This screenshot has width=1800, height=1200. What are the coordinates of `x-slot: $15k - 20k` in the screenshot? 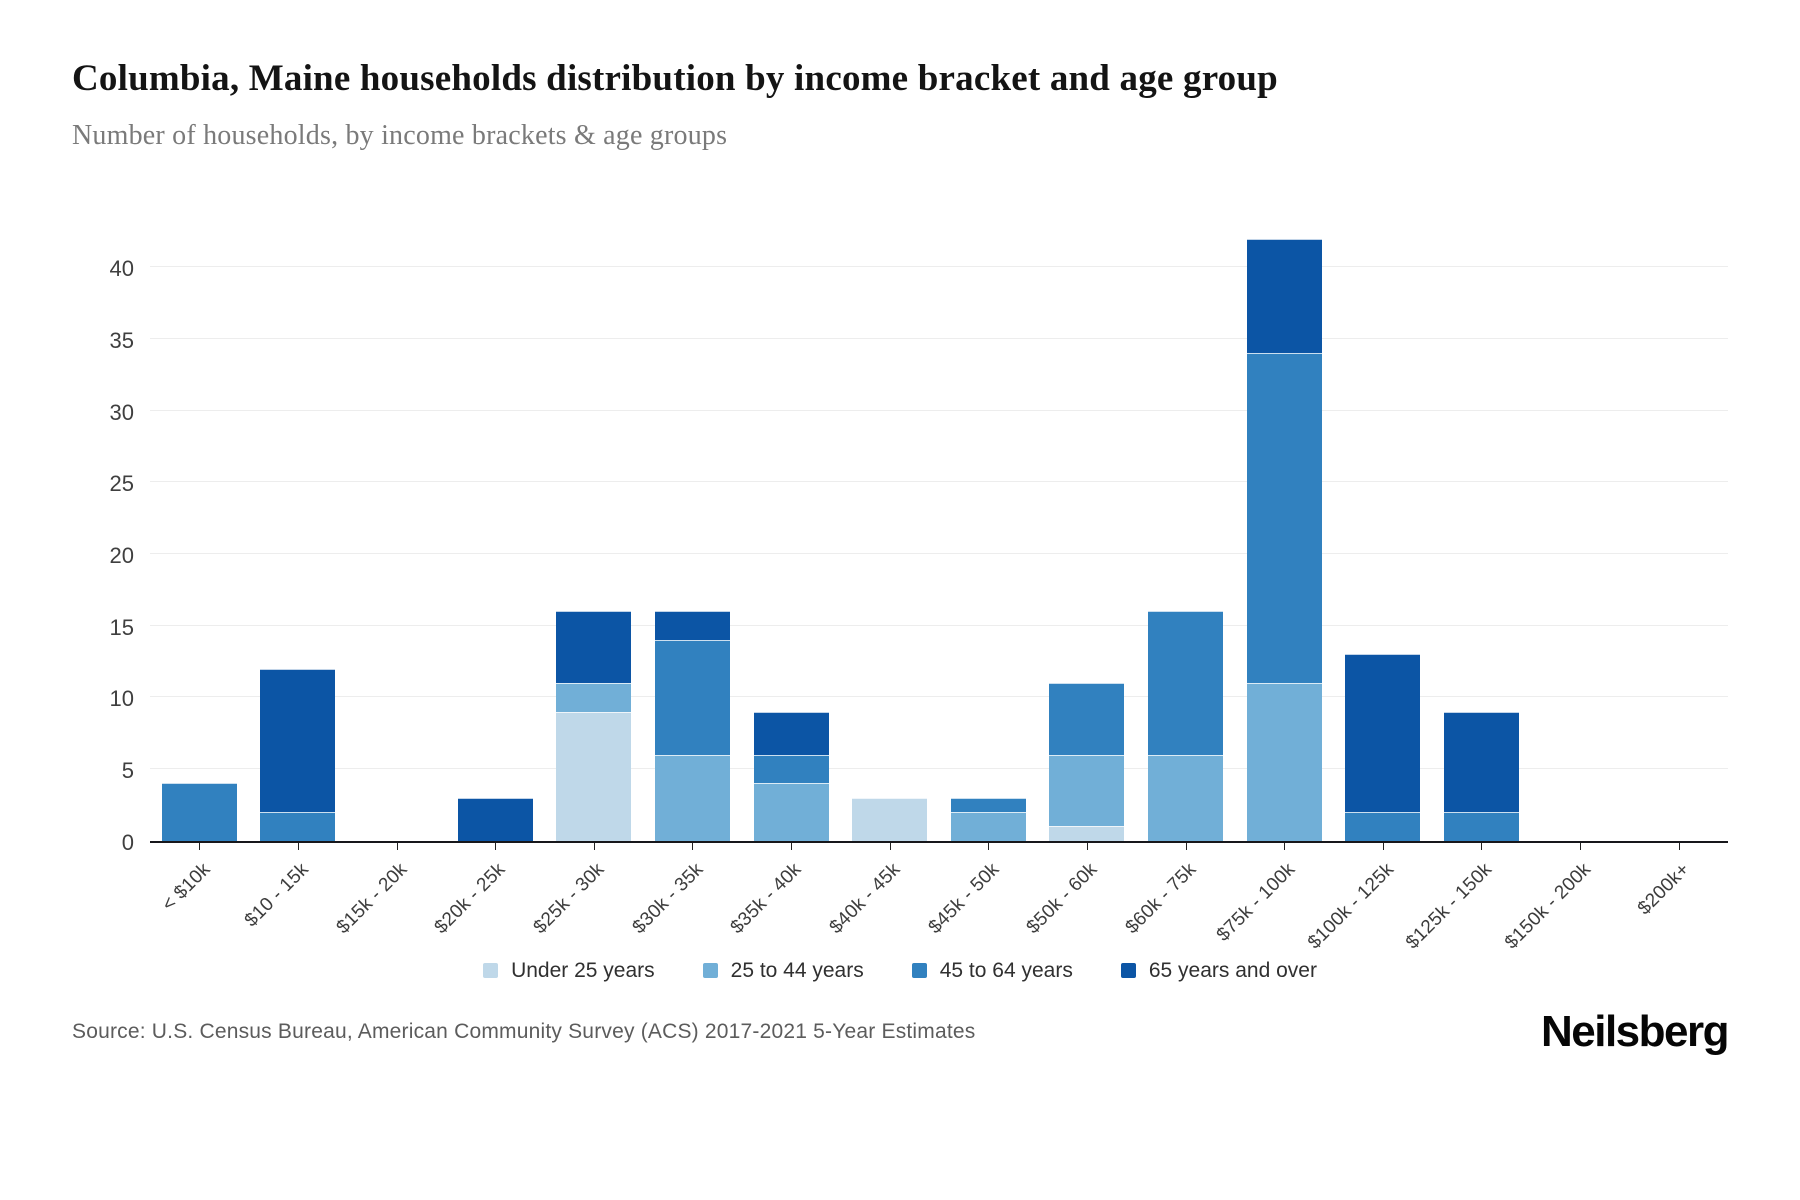 It's located at (389, 899).